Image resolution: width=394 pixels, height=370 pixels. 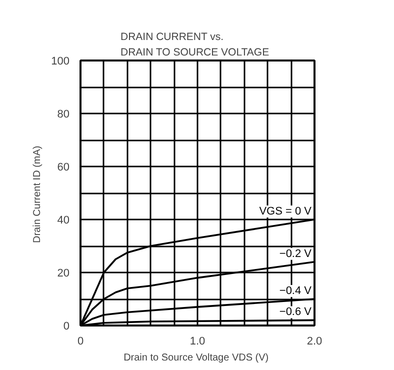 I want to click on series-label: −0.6 V, so click(x=295, y=312).